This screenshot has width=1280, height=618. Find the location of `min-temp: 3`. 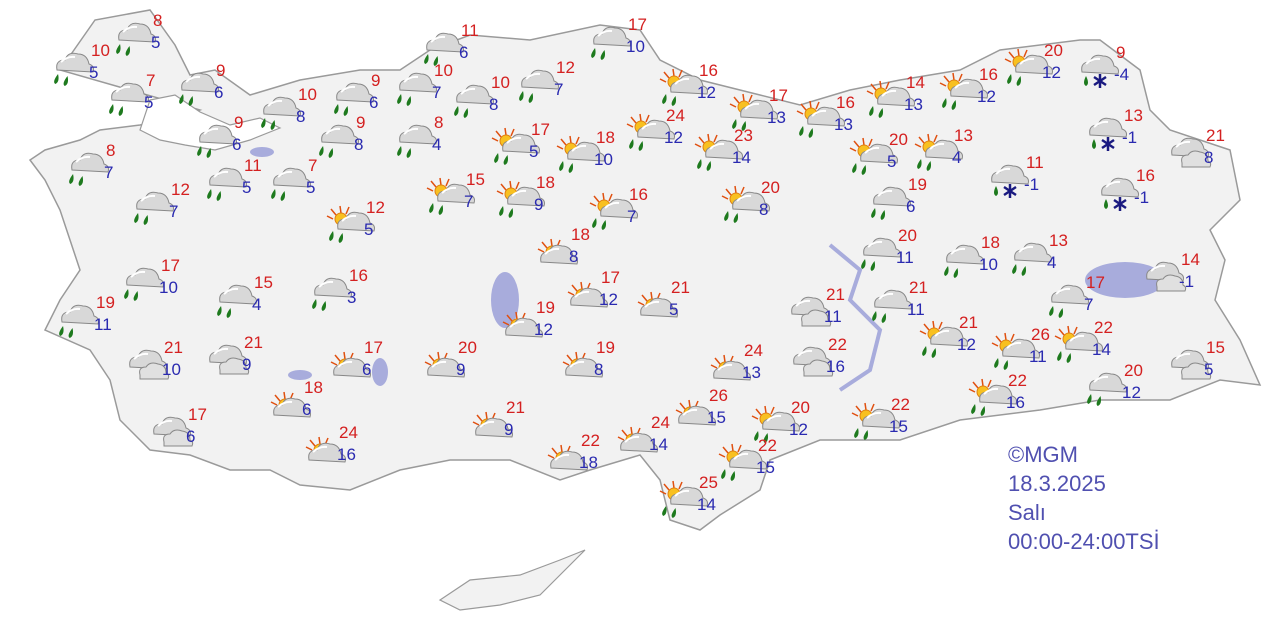

min-temp: 3 is located at coordinates (352, 297).